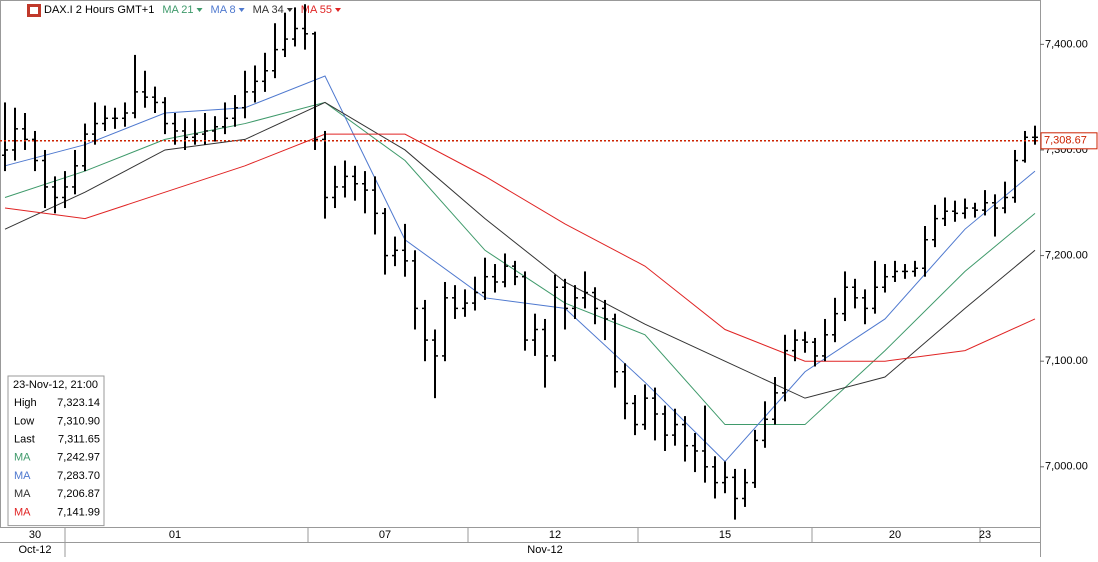 The image size is (1098, 562). I want to click on x-tick-label: 07, so click(385, 535).